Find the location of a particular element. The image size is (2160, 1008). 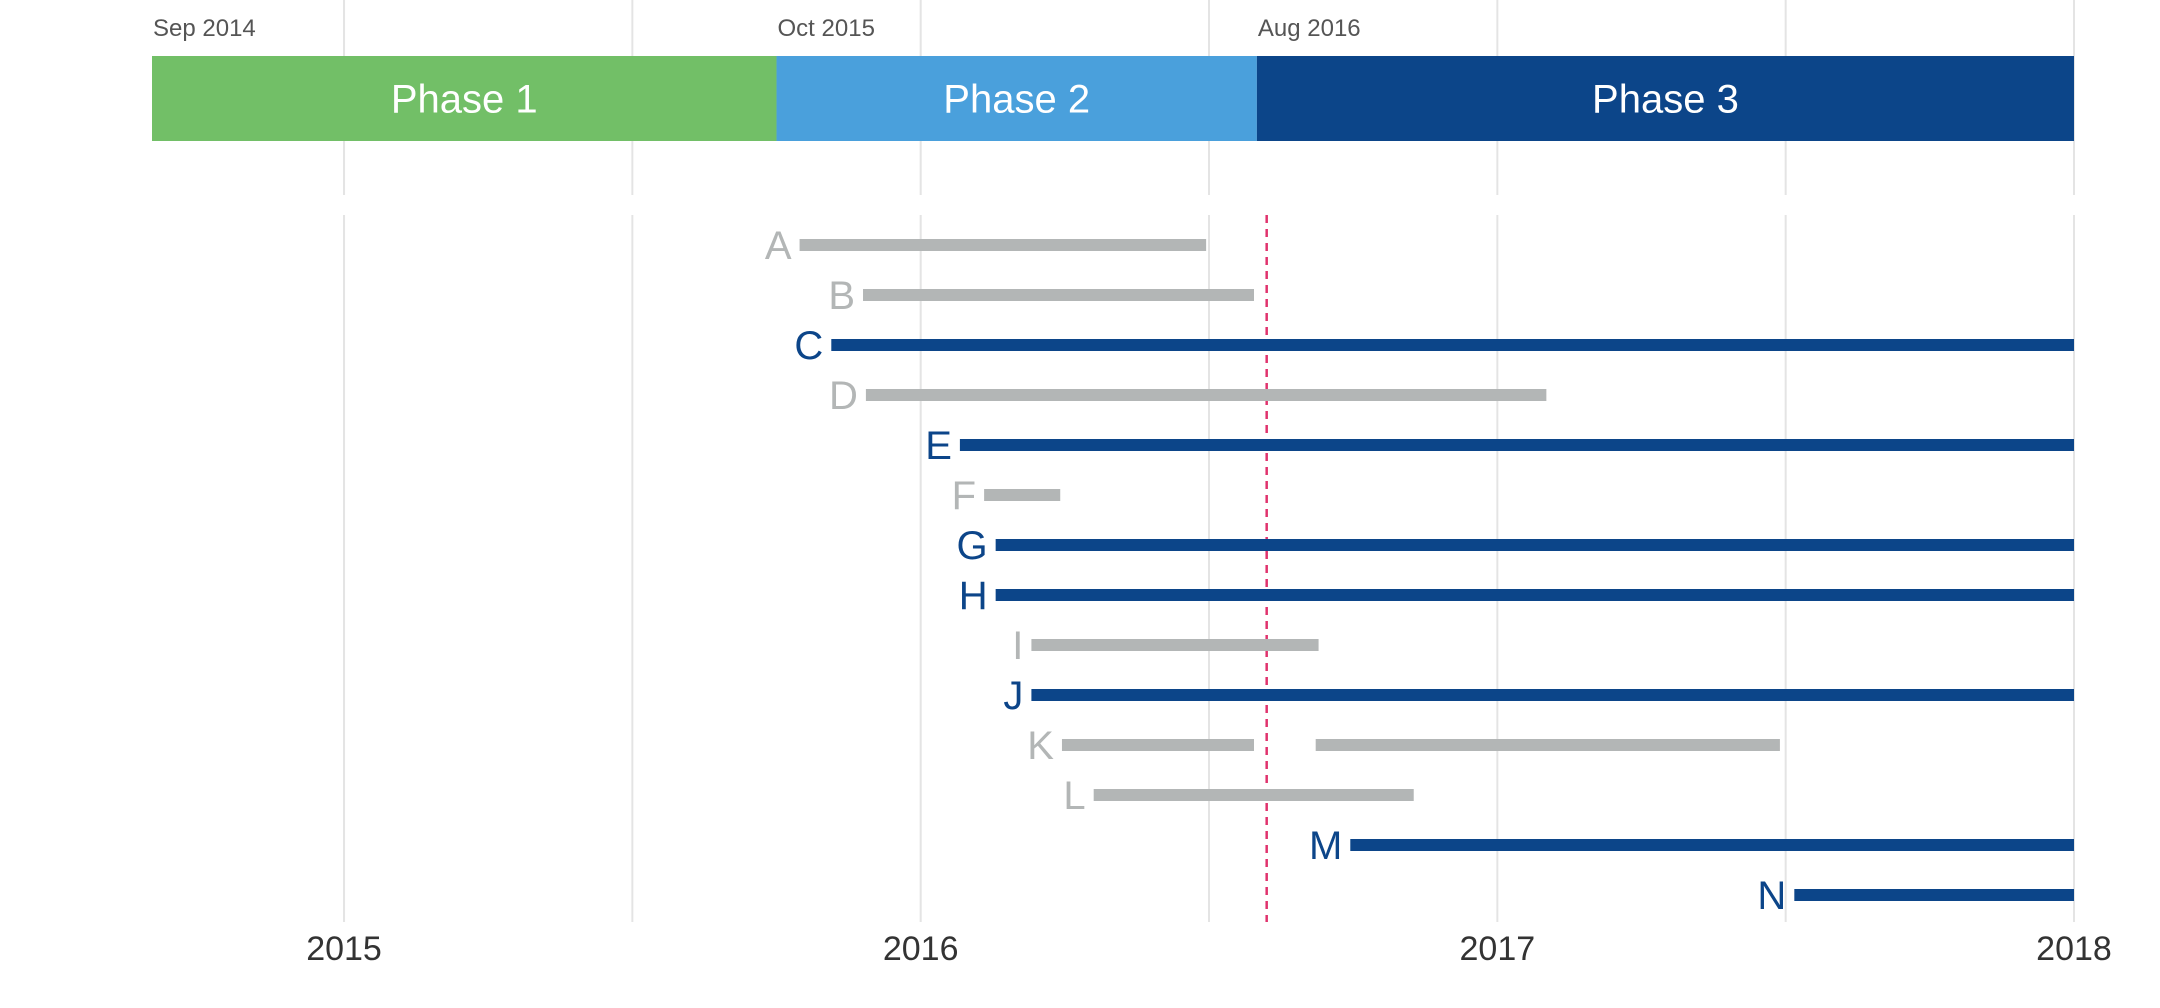

x-tick-label: 2017 is located at coordinates (1498, 949).